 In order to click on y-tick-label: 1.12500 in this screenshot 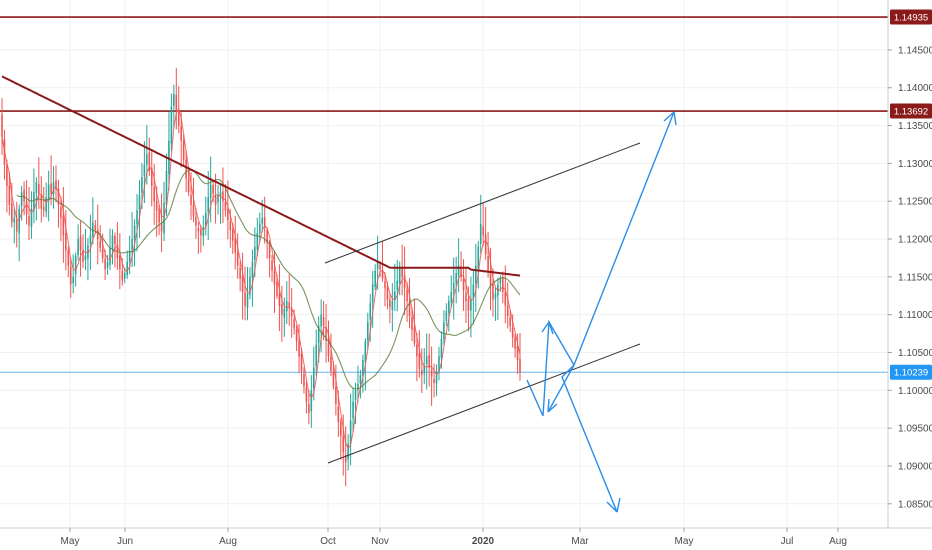, I will do `click(915, 202)`.